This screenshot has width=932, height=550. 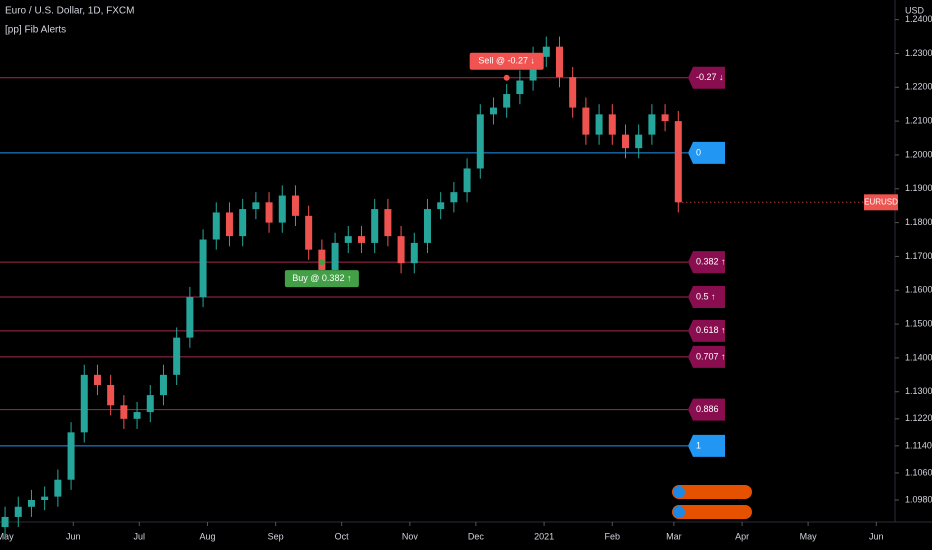 What do you see at coordinates (918, 87) in the screenshot?
I see `y-tick-label: 1.22000` at bounding box center [918, 87].